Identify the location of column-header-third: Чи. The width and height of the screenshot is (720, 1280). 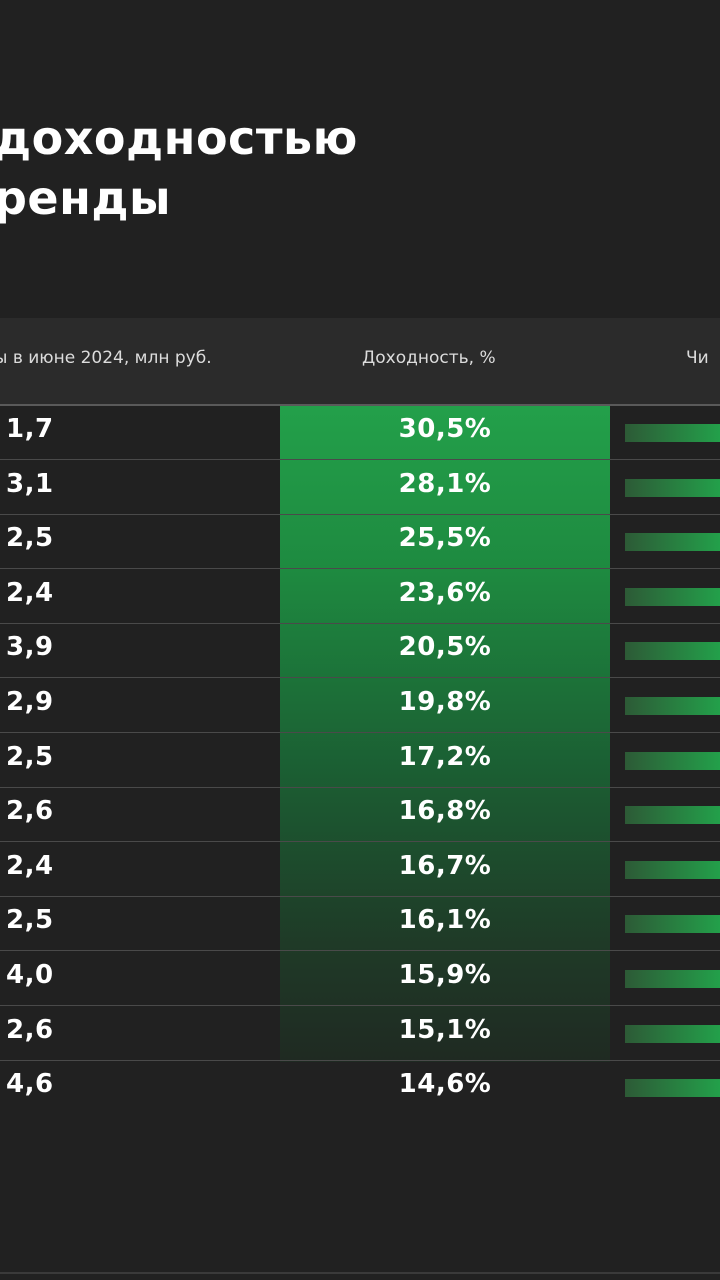
(697, 358).